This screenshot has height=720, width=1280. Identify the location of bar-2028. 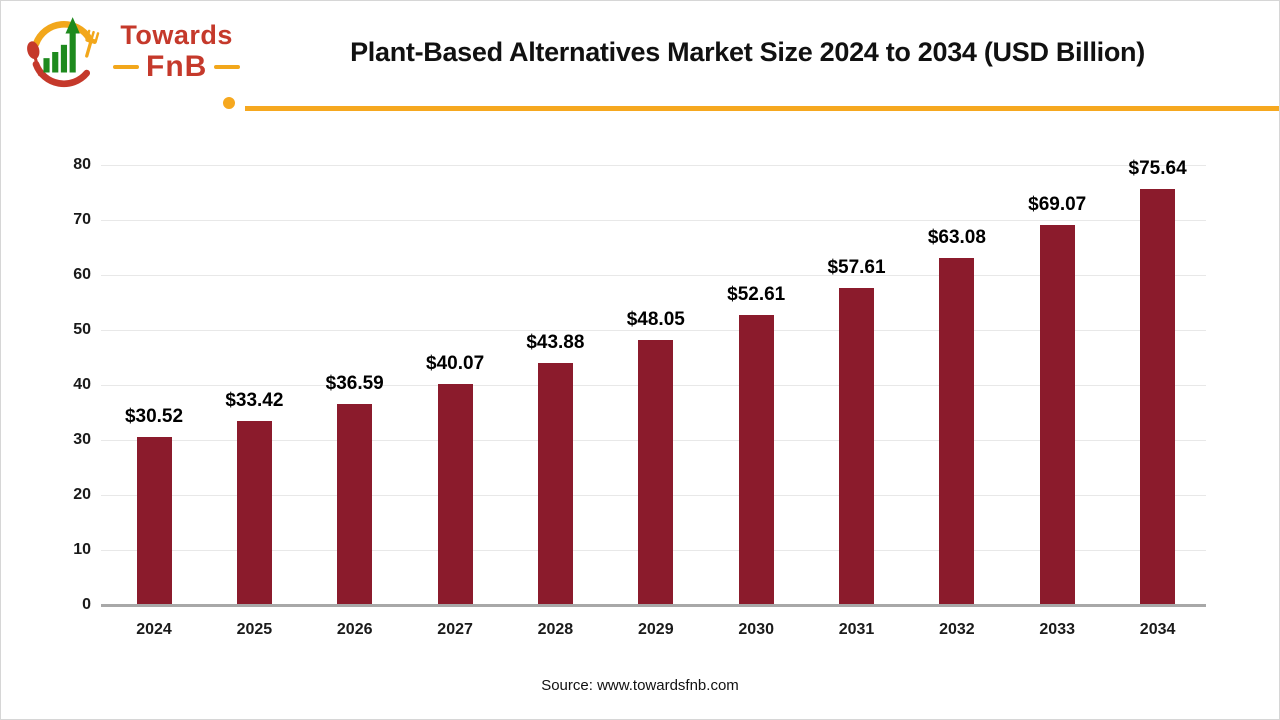
(555, 484).